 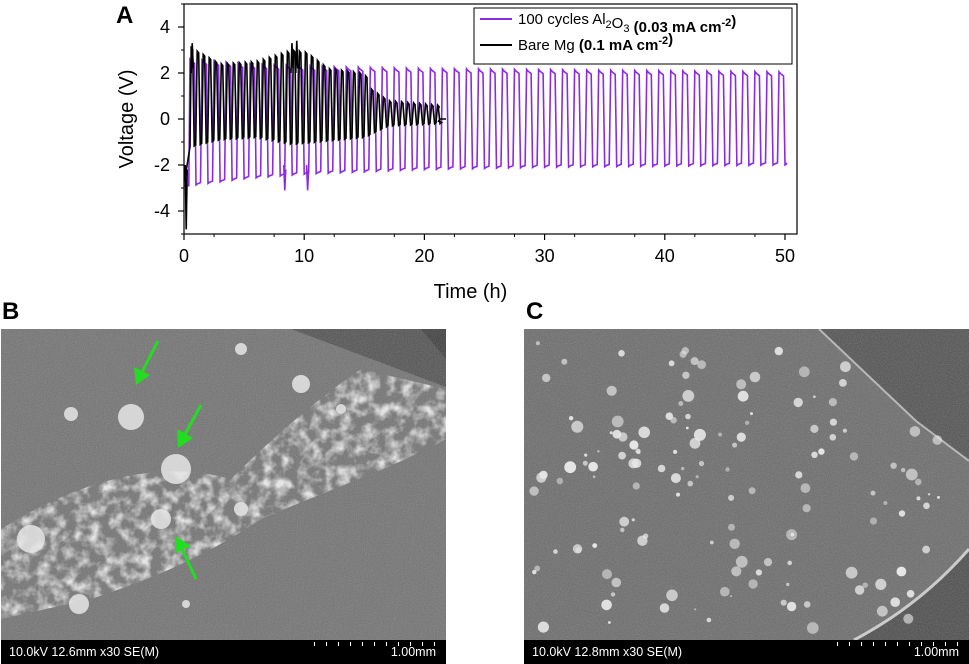 What do you see at coordinates (168, 460) in the screenshot?
I see `green-arrows` at bounding box center [168, 460].